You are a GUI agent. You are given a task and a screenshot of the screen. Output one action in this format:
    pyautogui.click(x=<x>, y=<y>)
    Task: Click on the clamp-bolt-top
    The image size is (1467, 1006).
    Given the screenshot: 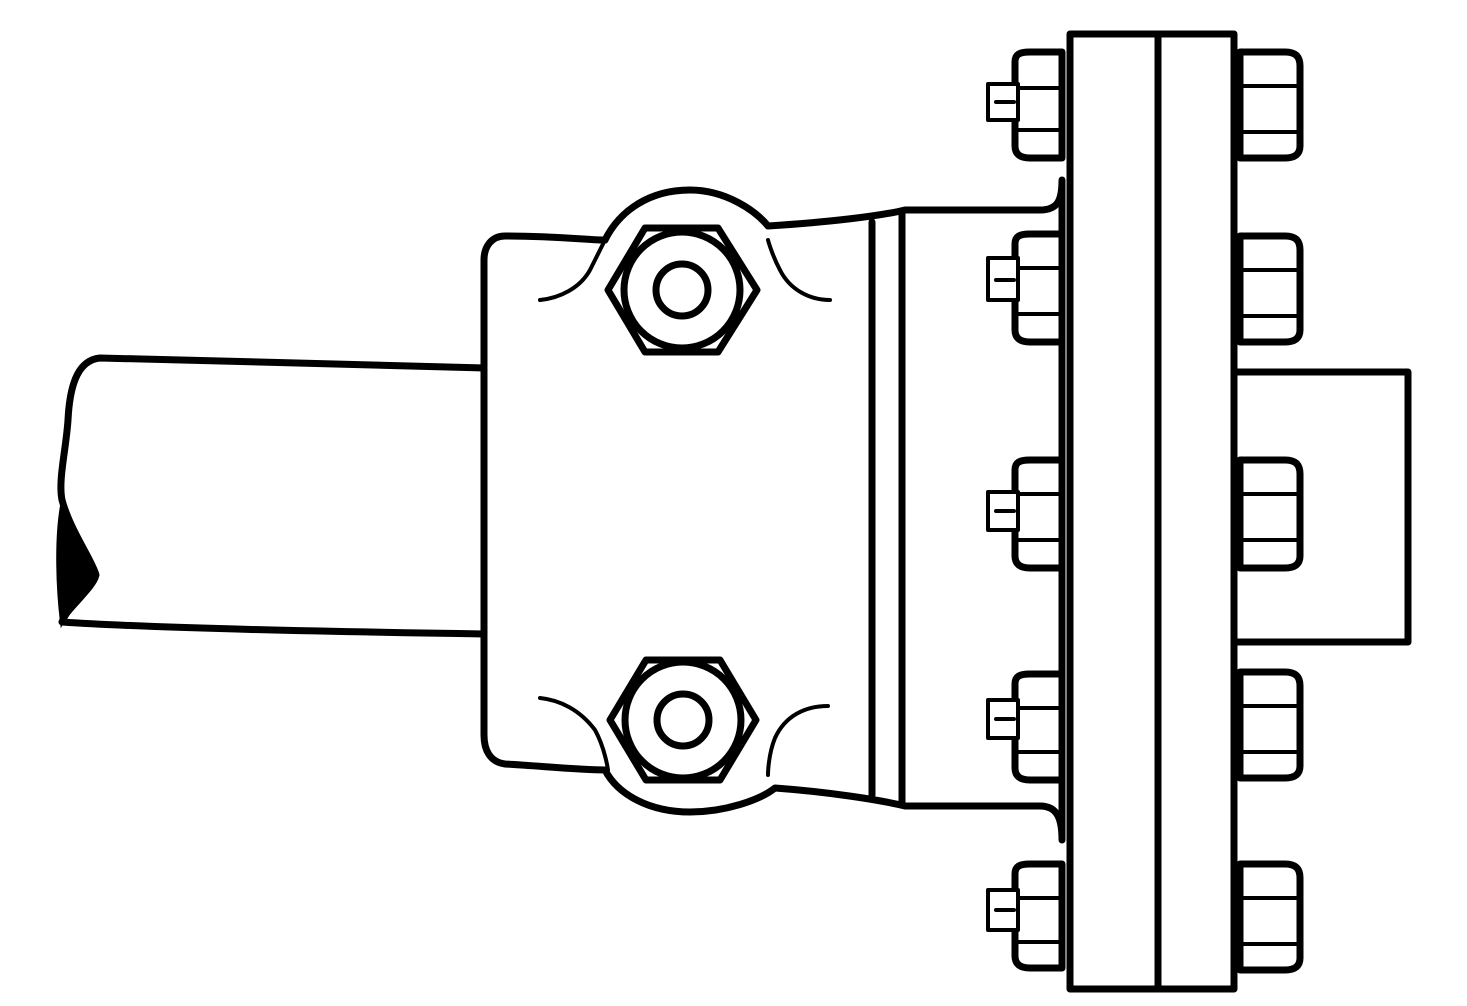 What is the action you would take?
    pyautogui.click(x=682, y=290)
    